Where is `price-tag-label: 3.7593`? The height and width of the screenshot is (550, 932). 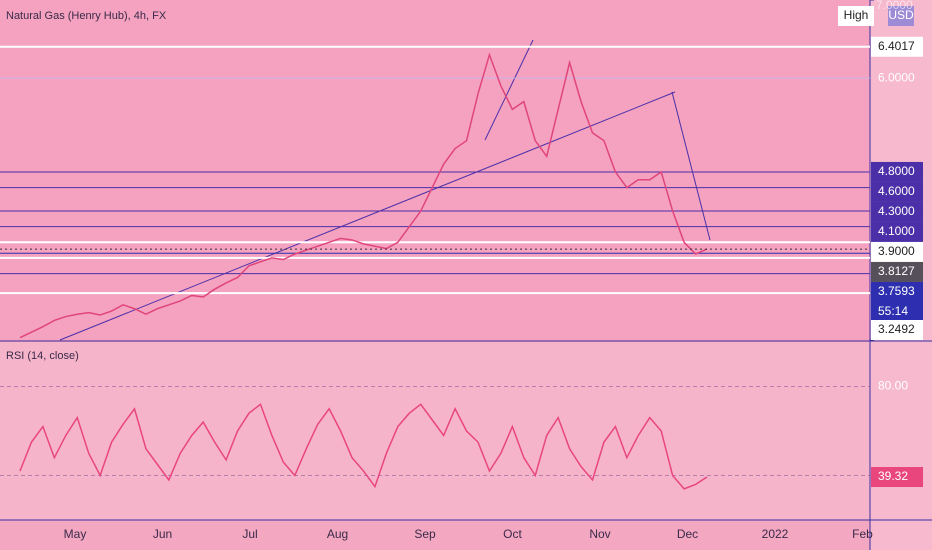 price-tag-label: 3.7593 is located at coordinates (896, 291).